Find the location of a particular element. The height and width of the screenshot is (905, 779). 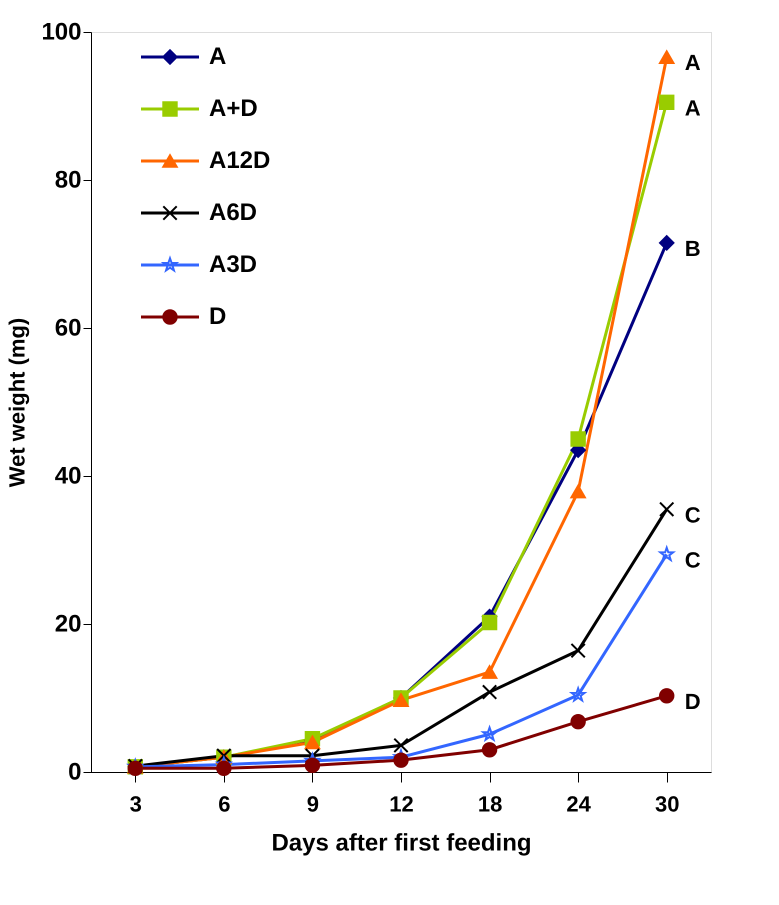

x-tick-label: 30 is located at coordinates (667, 804).